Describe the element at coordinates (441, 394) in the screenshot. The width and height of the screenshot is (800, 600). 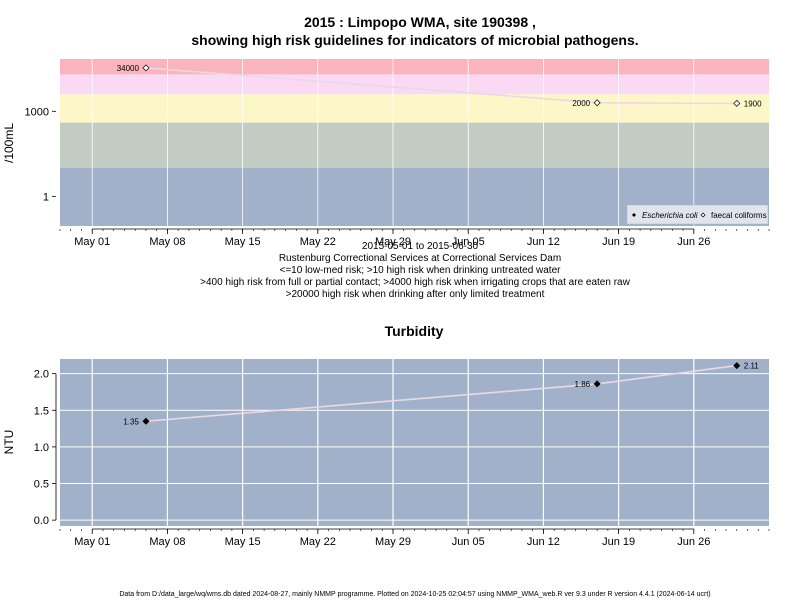
I see `data-points: 1.35 1.86 2.11` at that location.